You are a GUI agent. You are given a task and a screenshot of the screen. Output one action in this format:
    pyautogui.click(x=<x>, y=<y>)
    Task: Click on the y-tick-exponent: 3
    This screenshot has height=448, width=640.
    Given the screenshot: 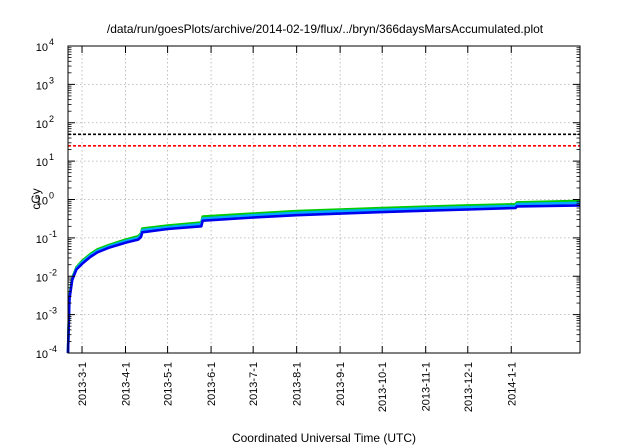 What is the action you would take?
    pyautogui.click(x=51, y=80)
    